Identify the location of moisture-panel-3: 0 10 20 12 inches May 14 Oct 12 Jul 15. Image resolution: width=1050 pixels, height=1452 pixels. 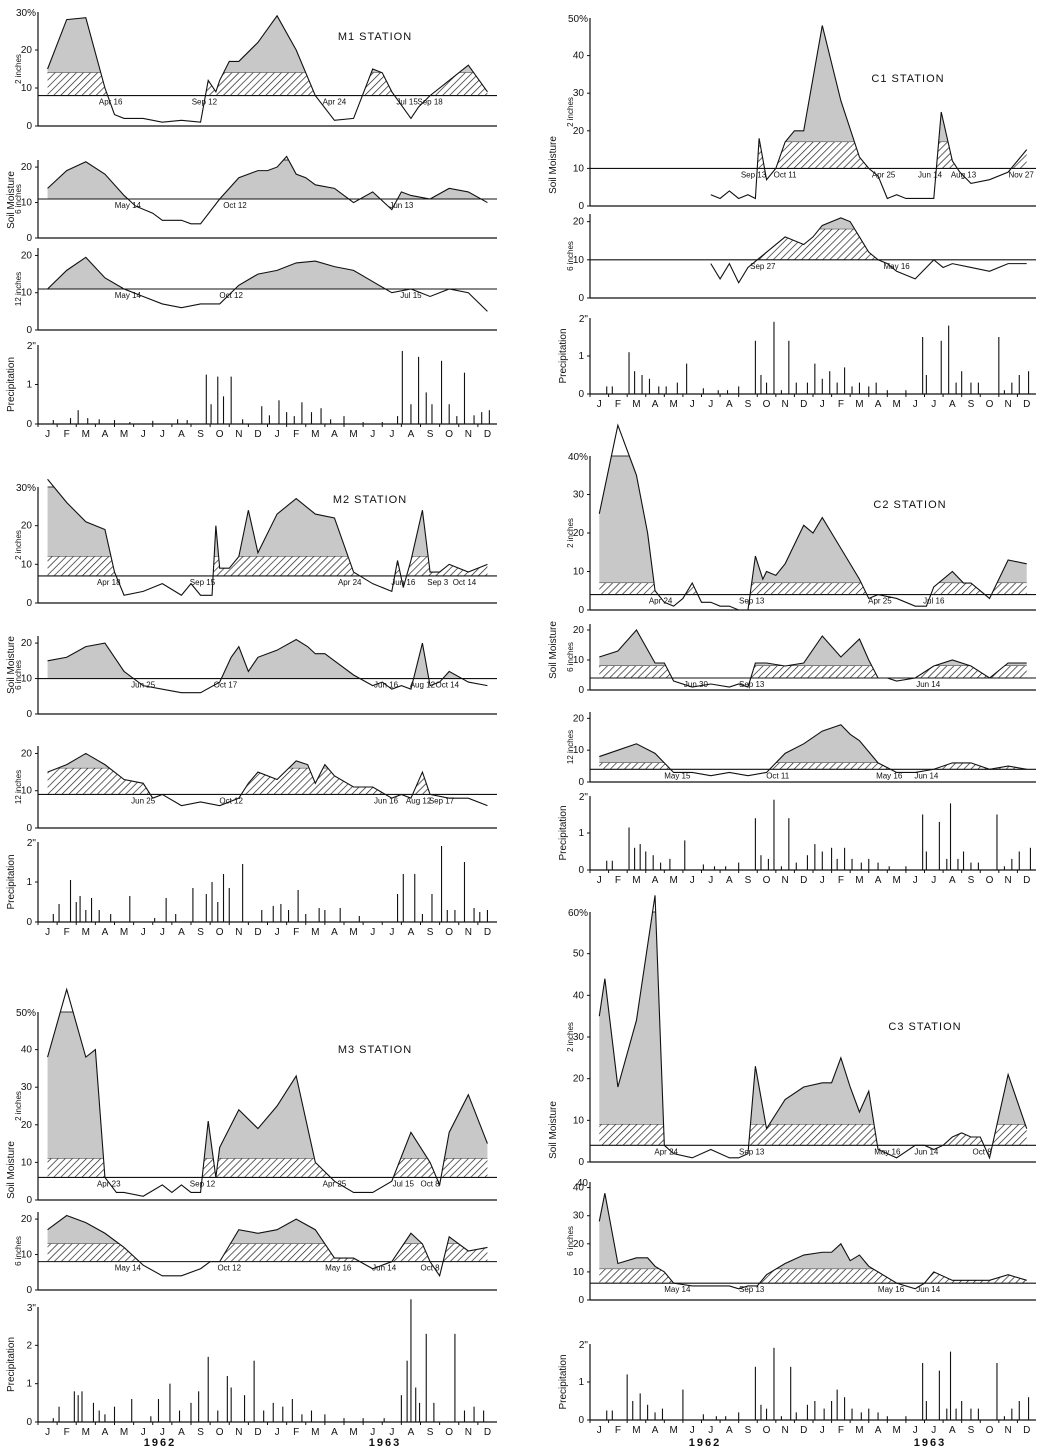
(255, 292).